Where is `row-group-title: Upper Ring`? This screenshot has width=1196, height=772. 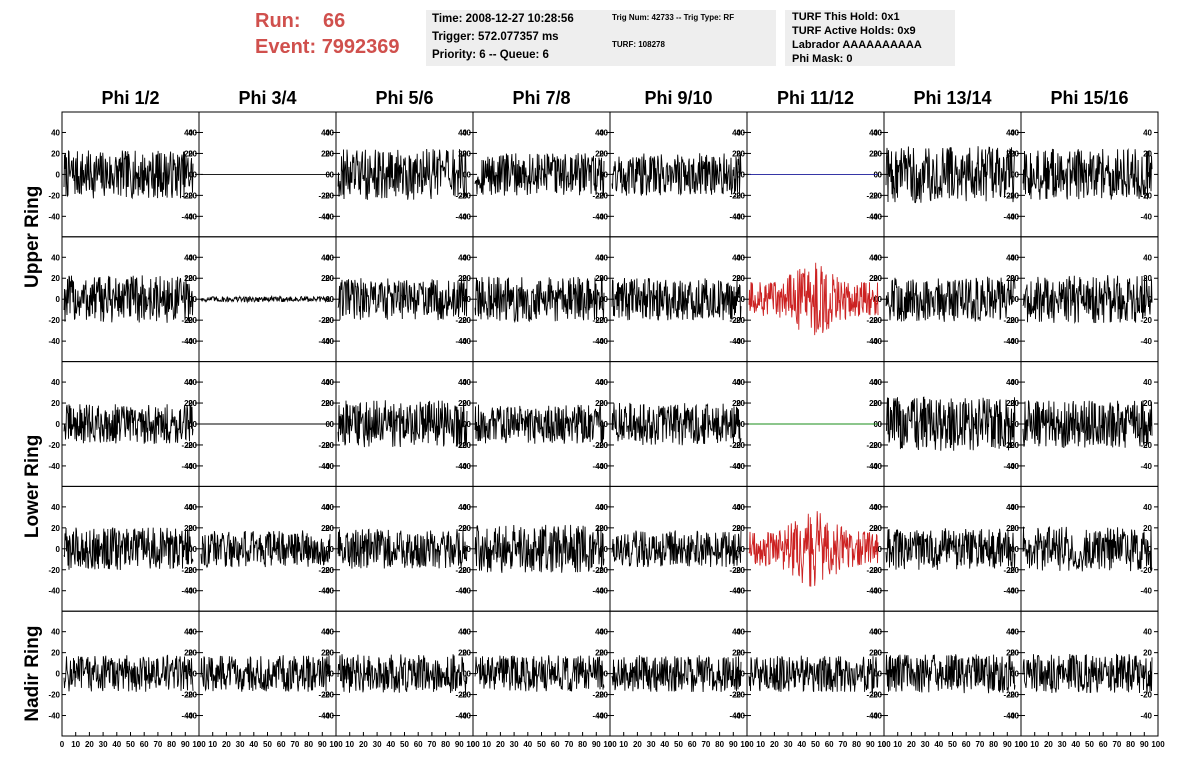 row-group-title: Upper Ring is located at coordinates (32, 237).